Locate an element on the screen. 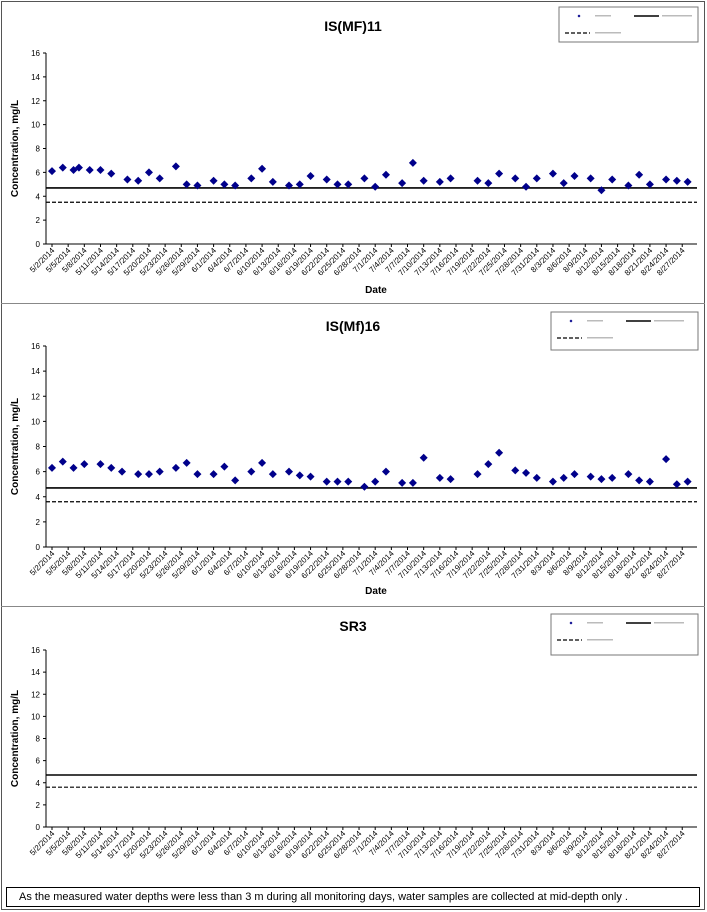  legend-marker-data is located at coordinates (579, 16).